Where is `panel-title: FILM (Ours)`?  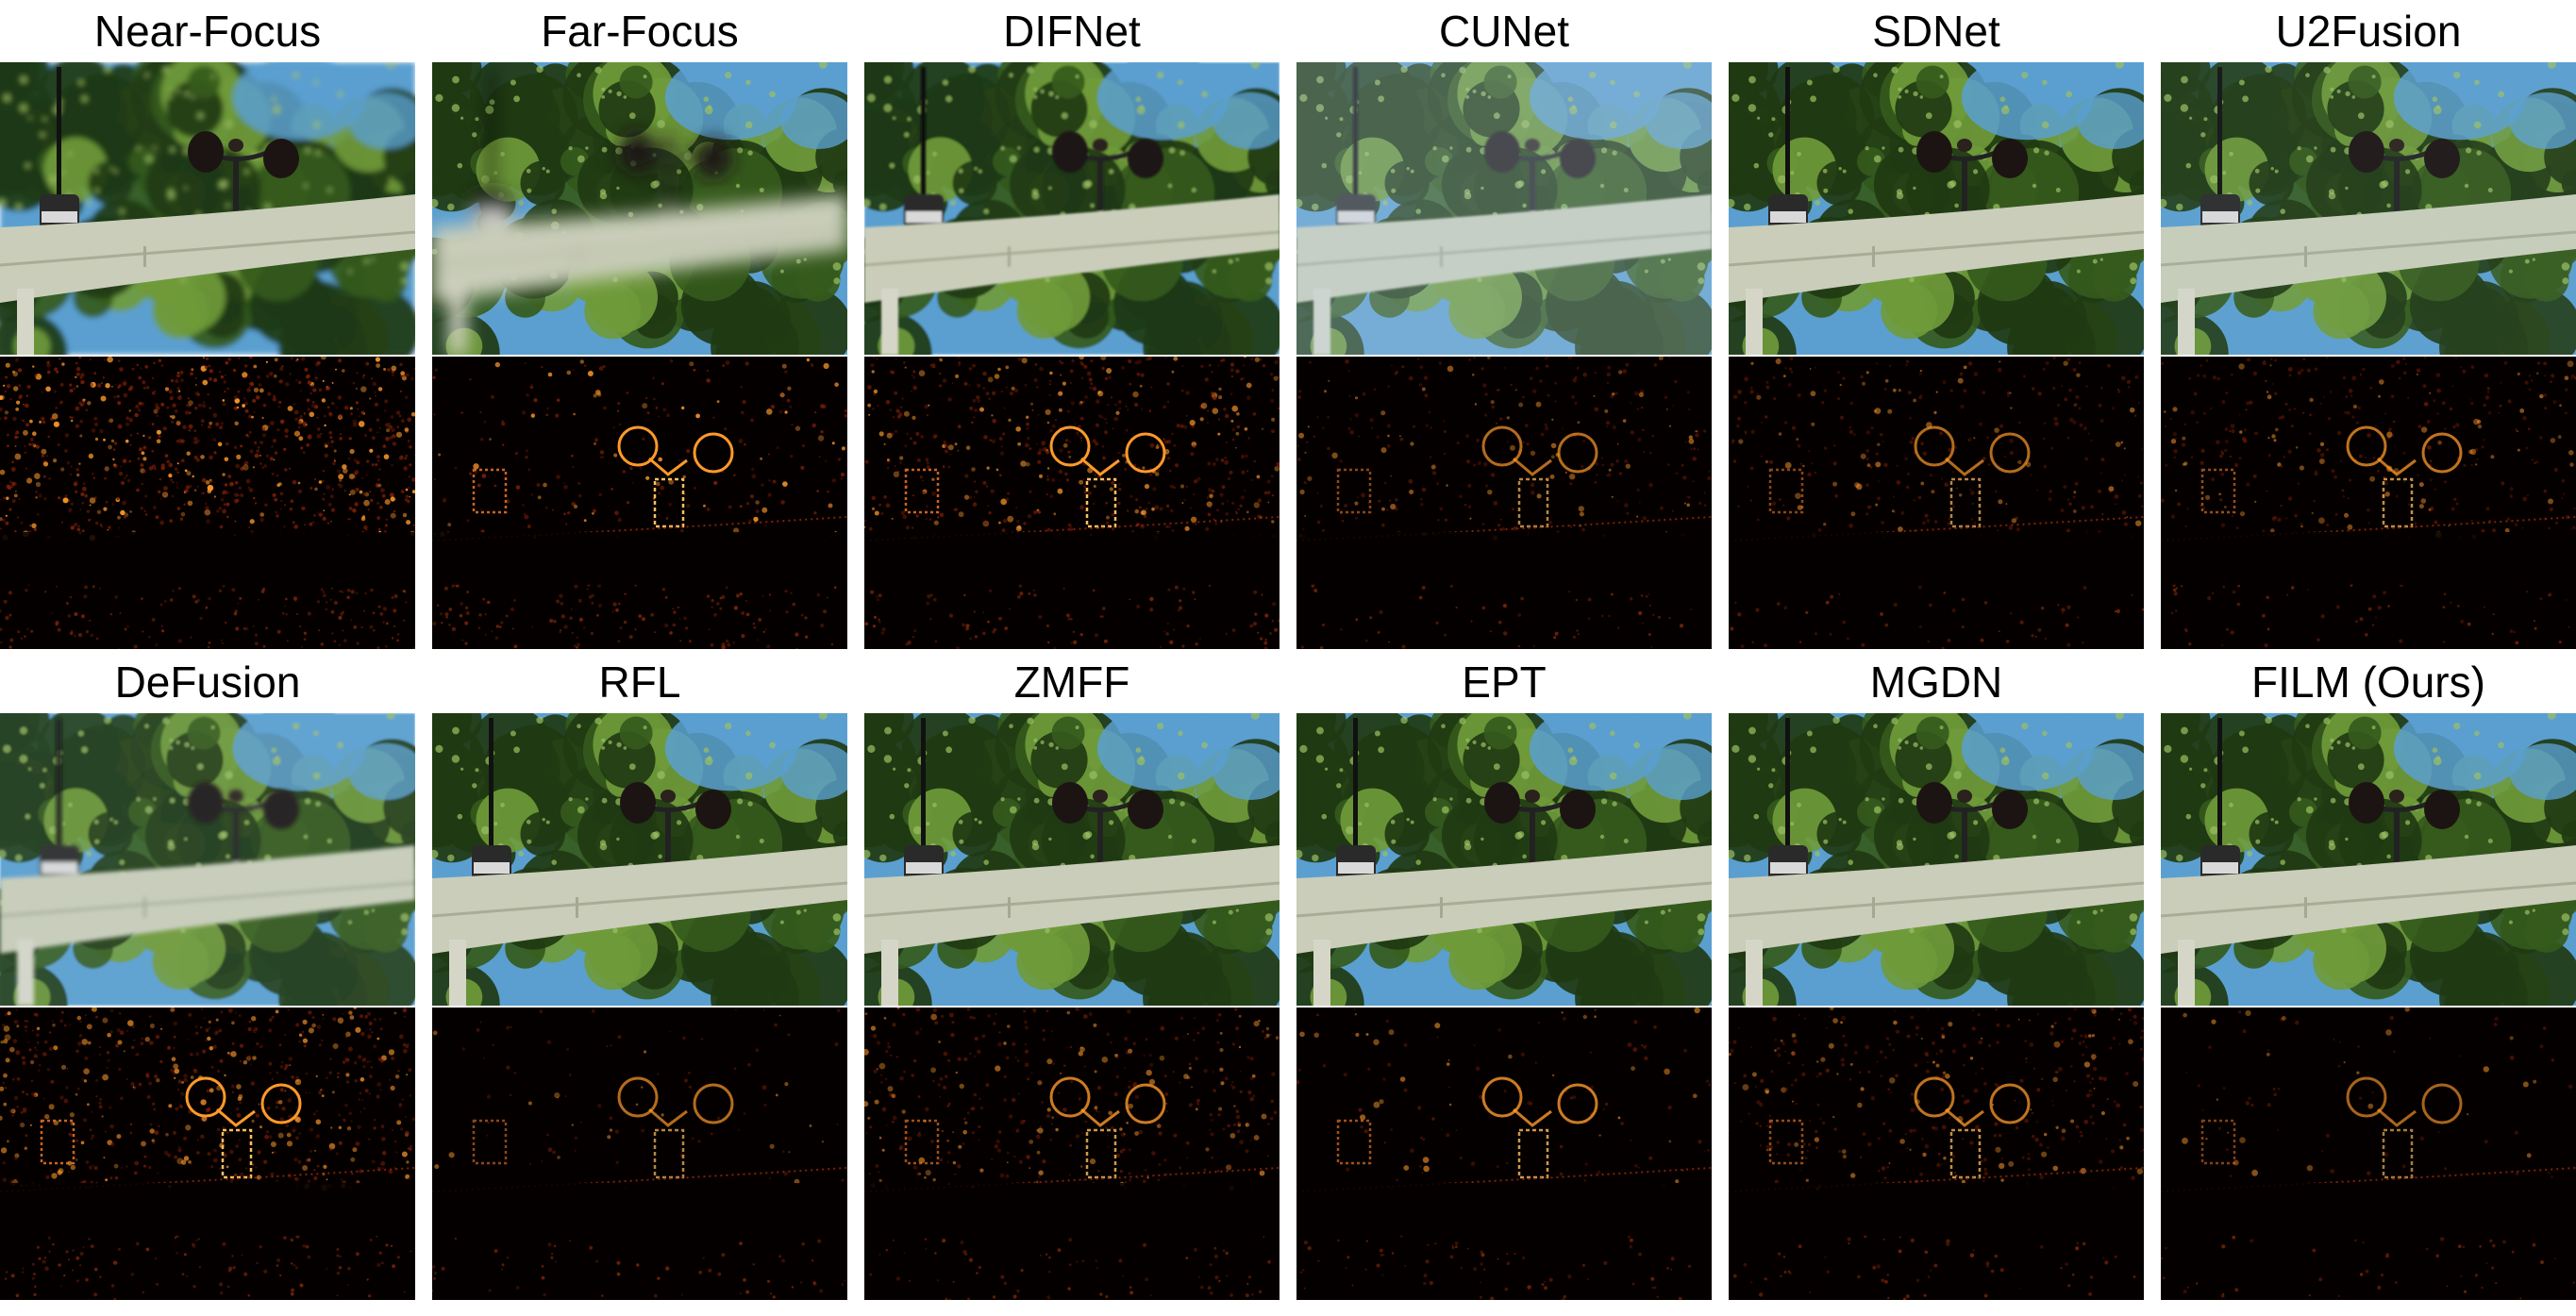 panel-title: FILM (Ours) is located at coordinates (2368, 682).